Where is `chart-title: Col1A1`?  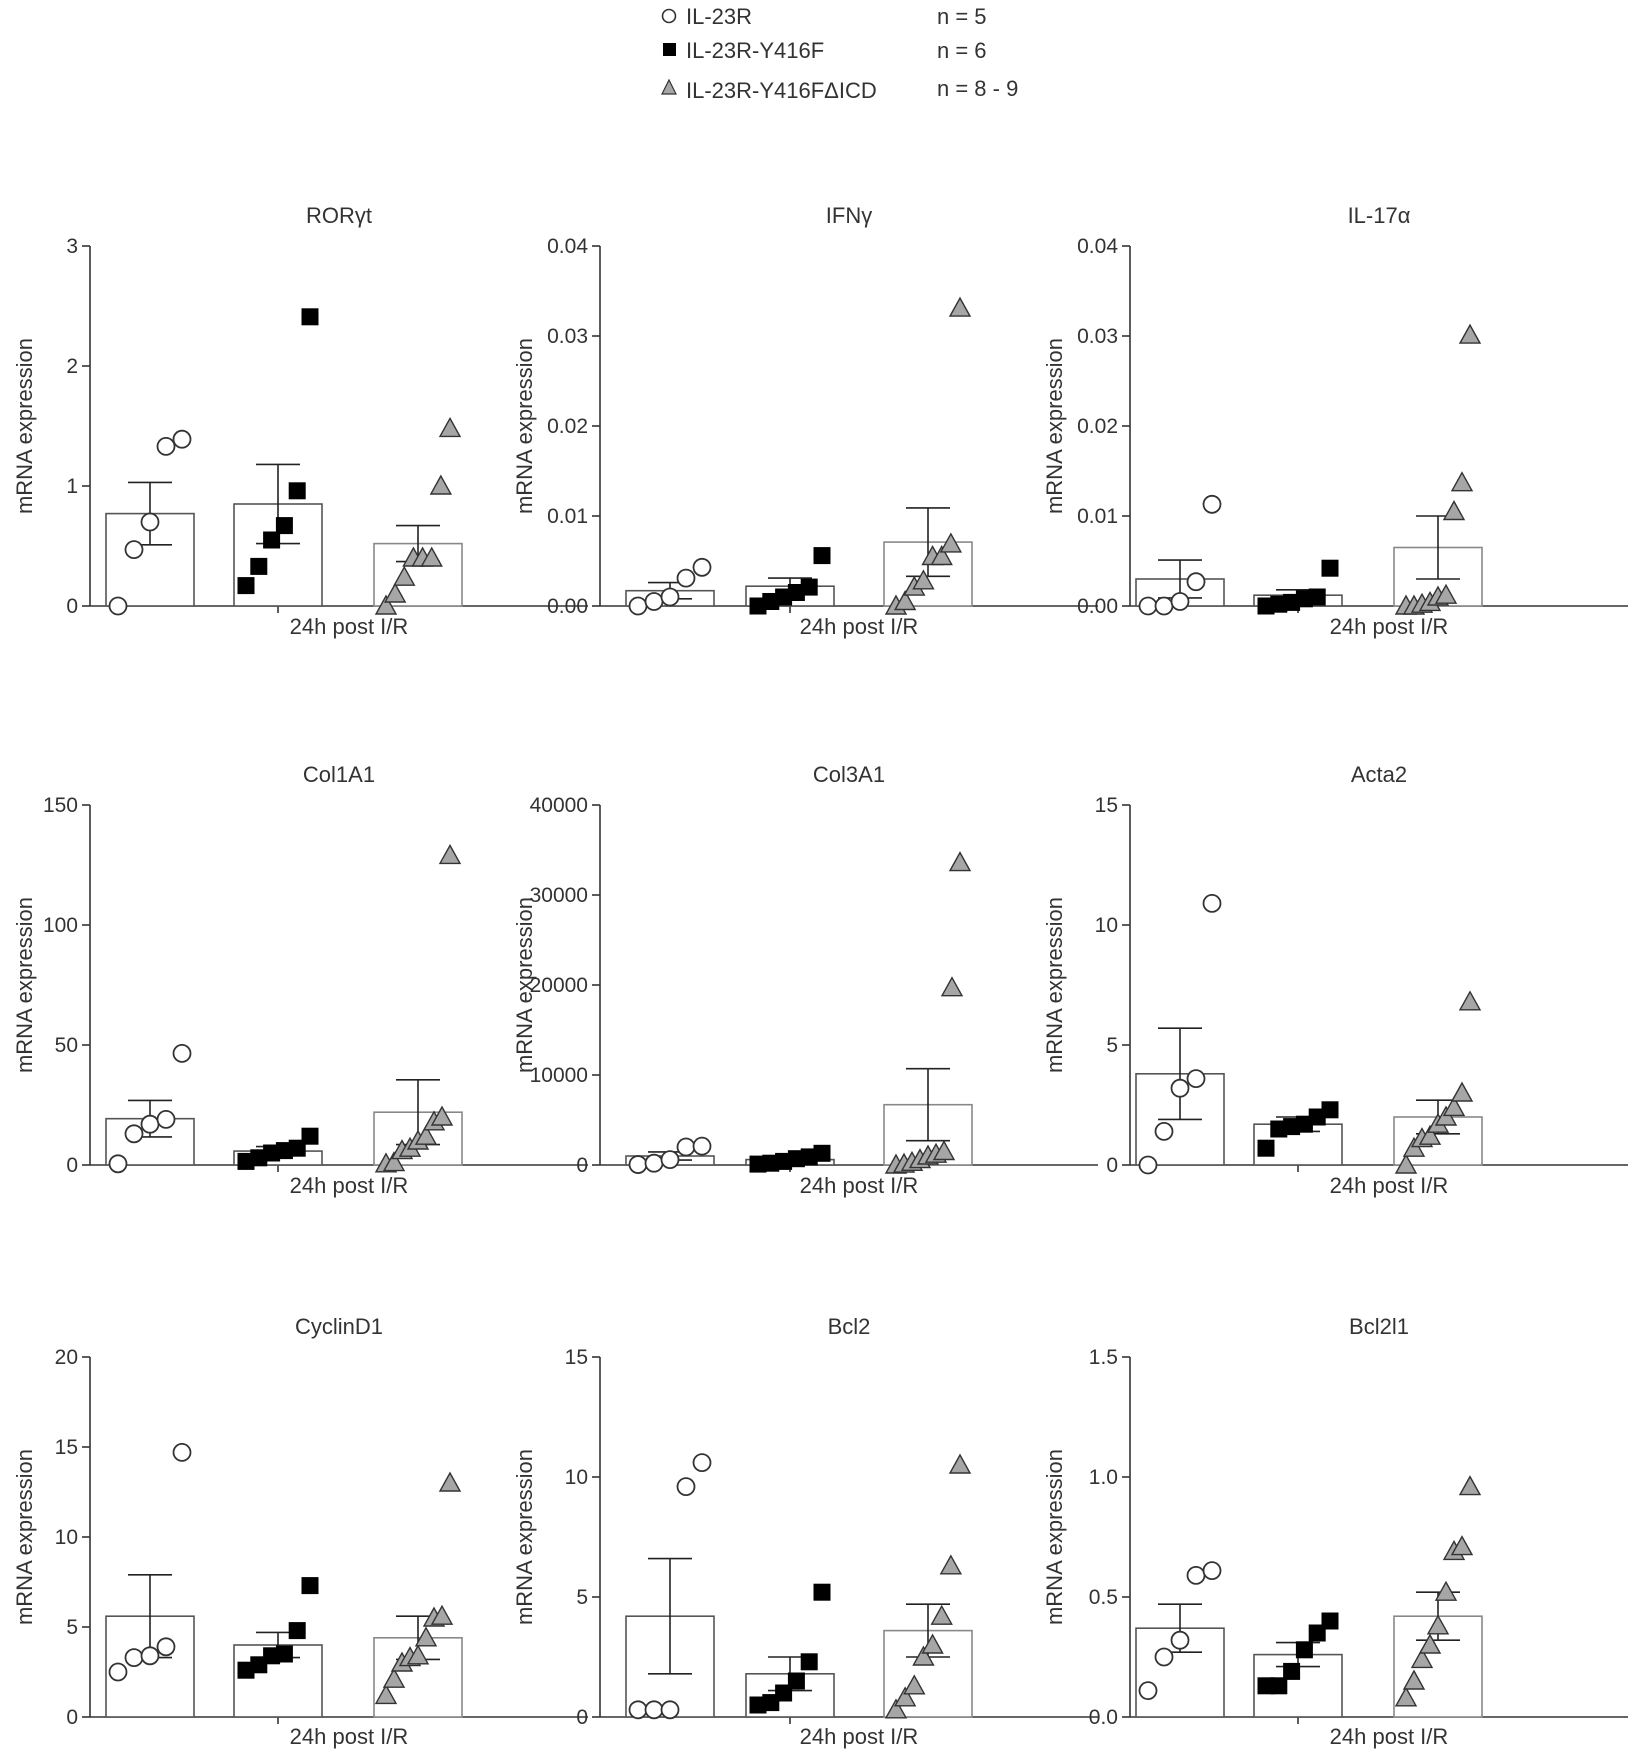
chart-title: Col1A1 is located at coordinates (339, 774).